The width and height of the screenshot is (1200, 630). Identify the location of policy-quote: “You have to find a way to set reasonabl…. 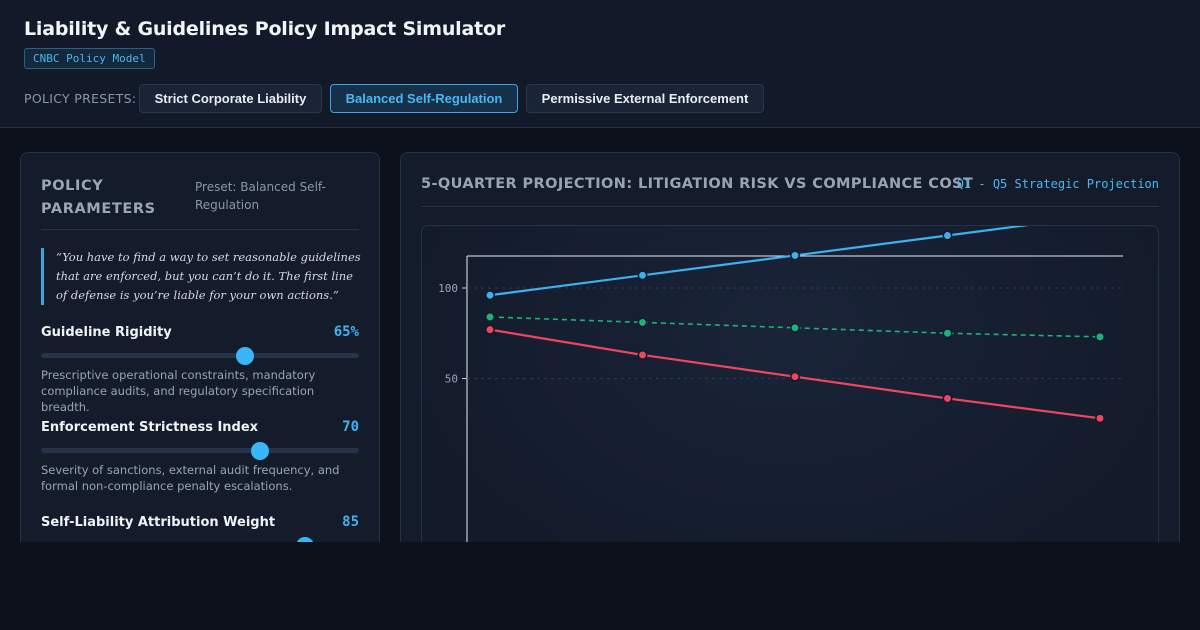
(201, 276).